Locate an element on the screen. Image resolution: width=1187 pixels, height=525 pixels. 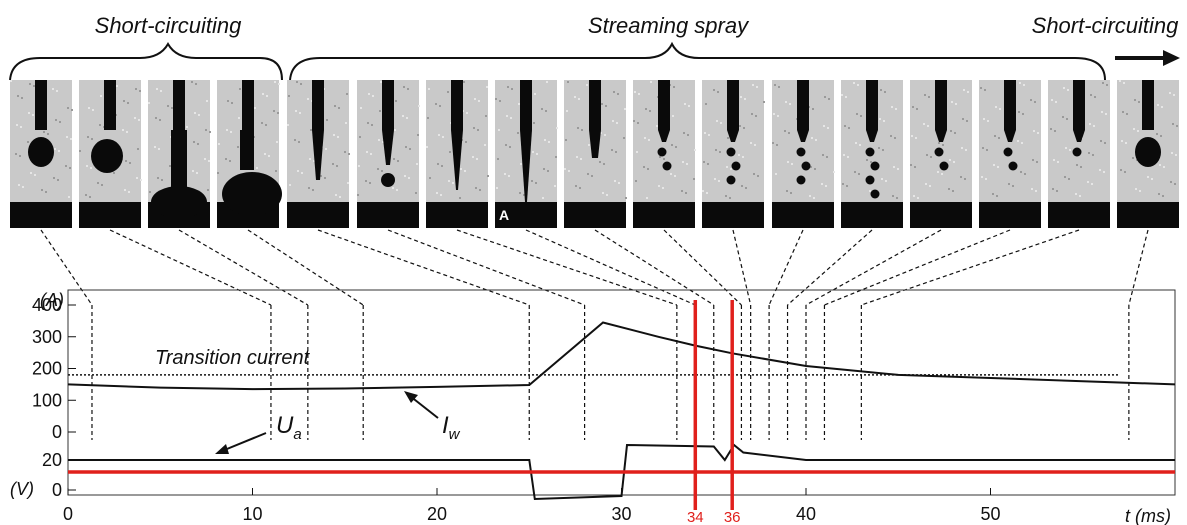
x-tick-label: 20 is located at coordinates (437, 514).